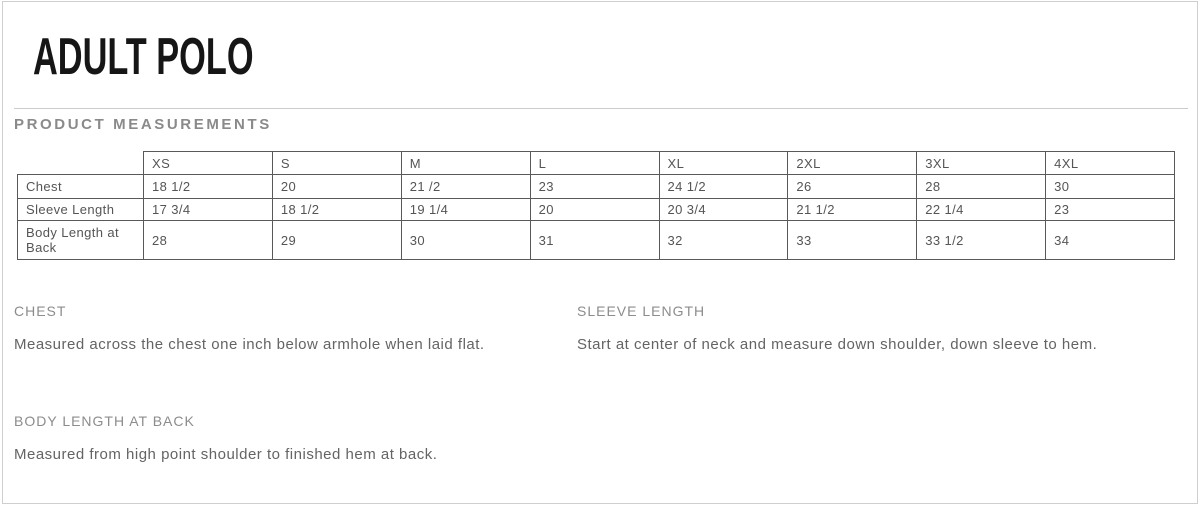 The height and width of the screenshot is (507, 1200). I want to click on column-header-m: M, so click(465, 163).